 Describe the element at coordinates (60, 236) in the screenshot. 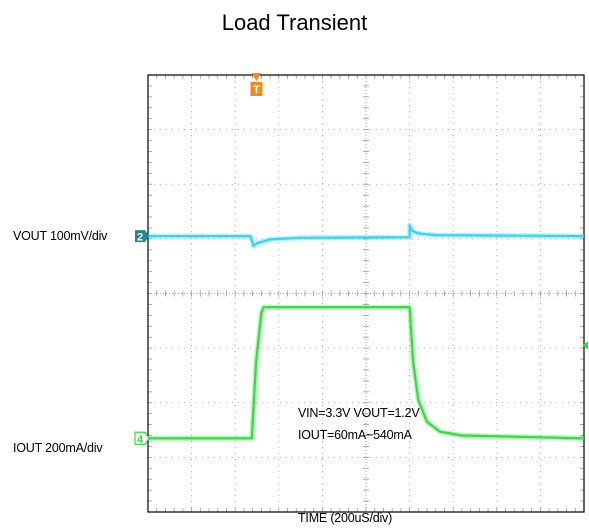

I see `vout-channel-label: VOUT 100mV/div` at that location.